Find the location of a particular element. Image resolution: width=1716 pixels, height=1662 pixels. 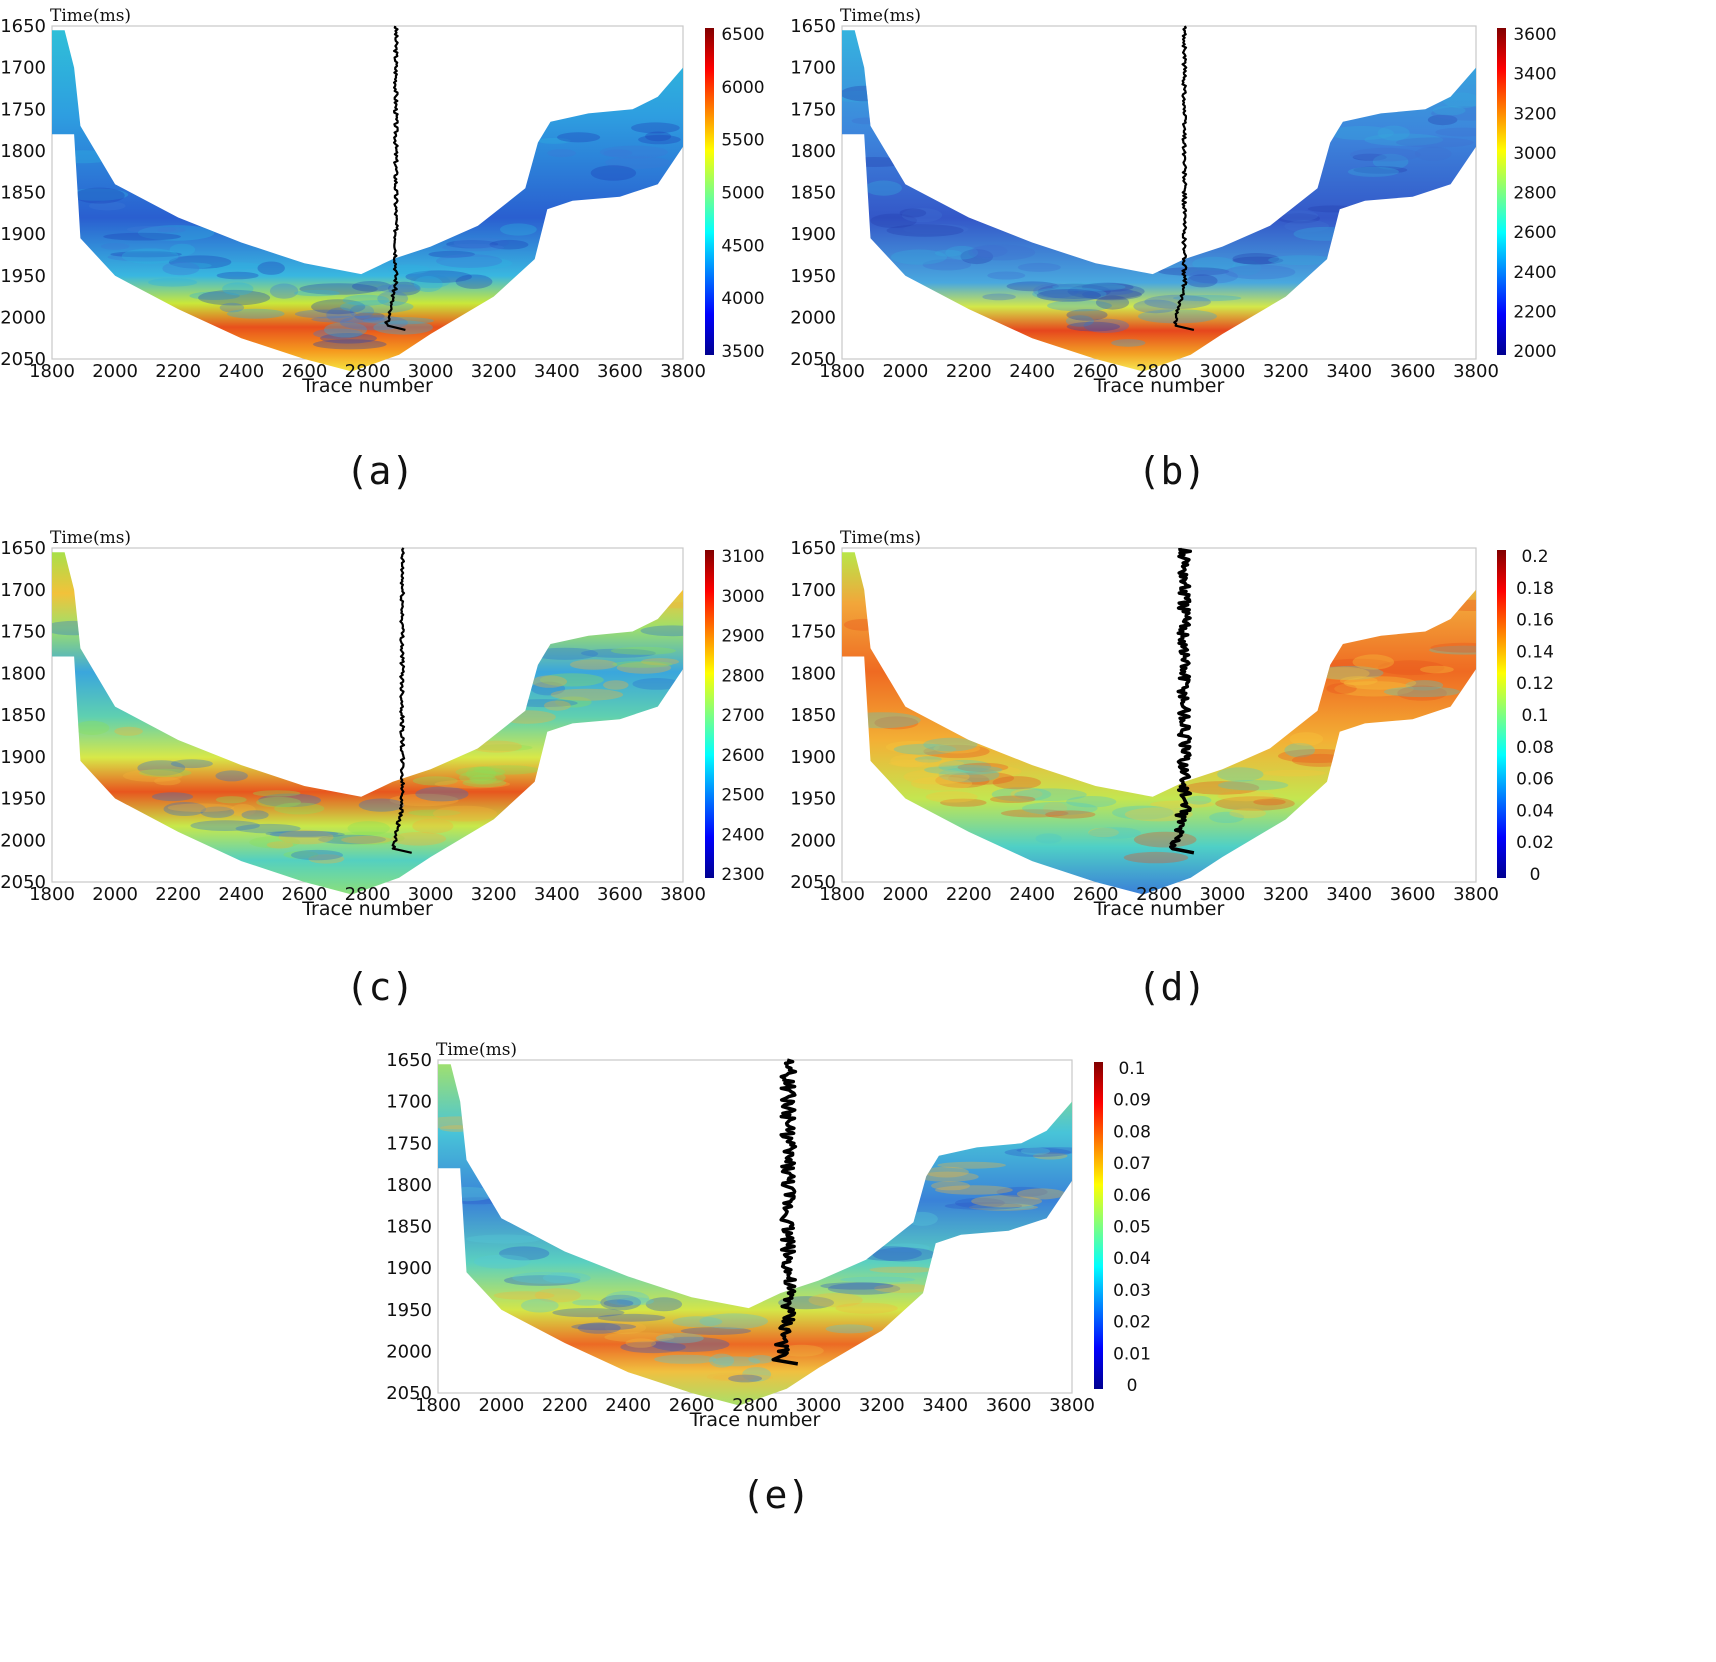

colorbar-tick-label: 0.04 is located at coordinates (1132, 1259).